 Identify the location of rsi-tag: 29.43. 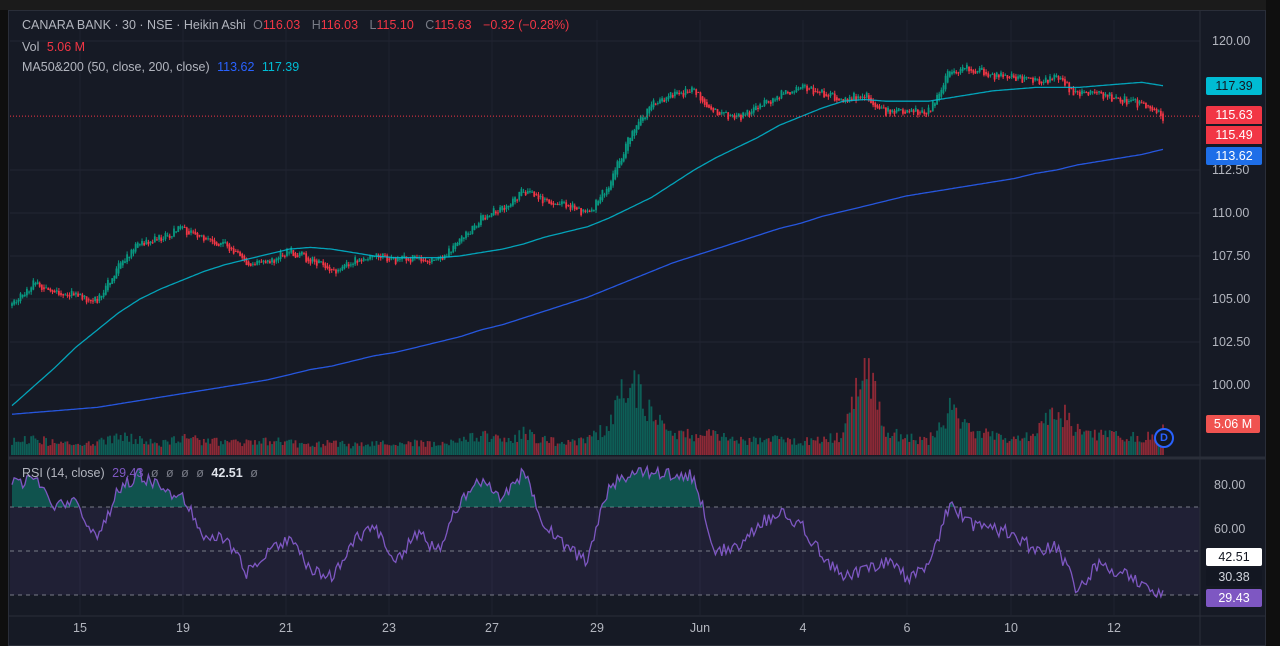
(1234, 598).